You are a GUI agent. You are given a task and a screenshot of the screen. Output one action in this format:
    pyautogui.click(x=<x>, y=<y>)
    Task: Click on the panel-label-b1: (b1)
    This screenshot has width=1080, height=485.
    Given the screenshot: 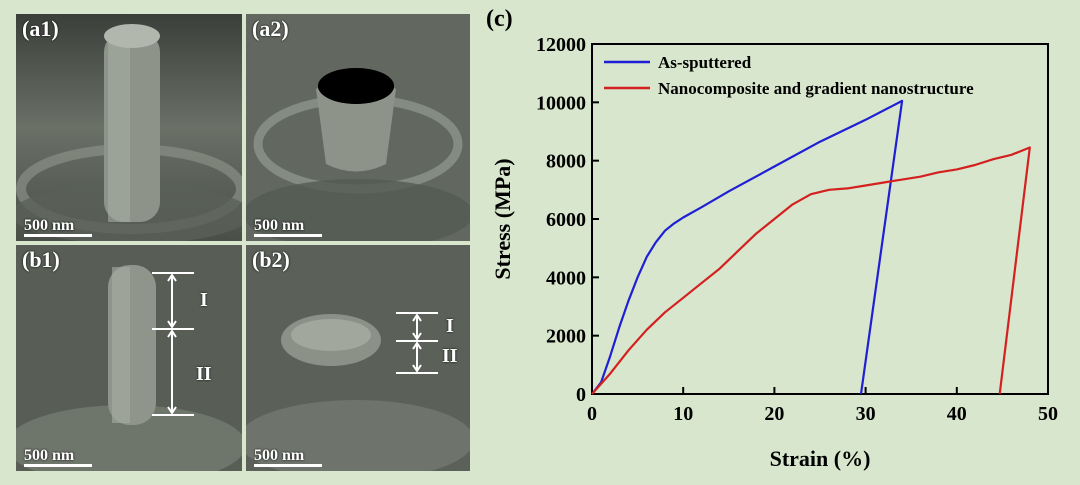 What is the action you would take?
    pyautogui.click(x=41, y=259)
    